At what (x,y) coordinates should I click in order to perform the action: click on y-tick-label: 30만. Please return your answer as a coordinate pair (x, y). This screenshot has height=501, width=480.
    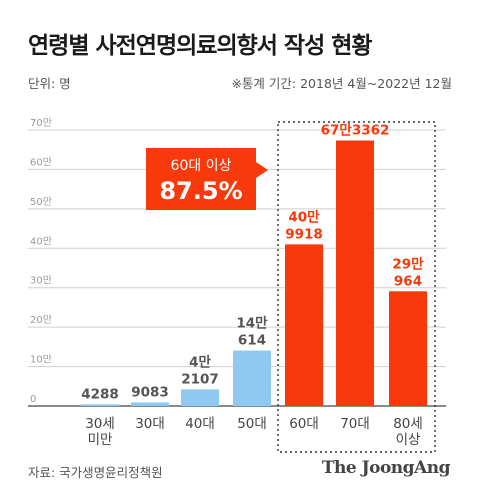
    Looking at the image, I should click on (41, 281).